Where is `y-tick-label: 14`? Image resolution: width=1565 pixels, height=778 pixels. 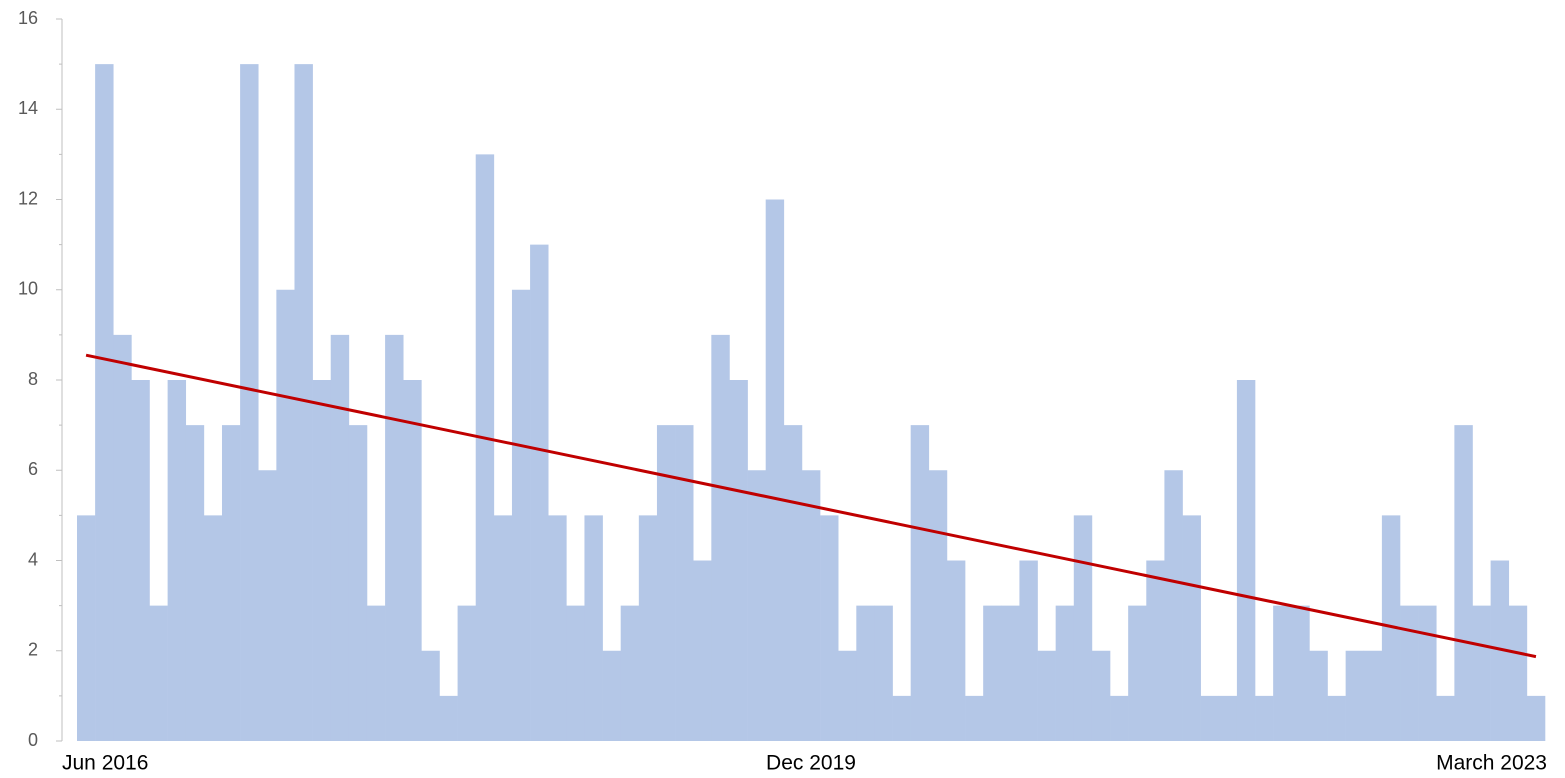
y-tick-label: 14 is located at coordinates (28, 108).